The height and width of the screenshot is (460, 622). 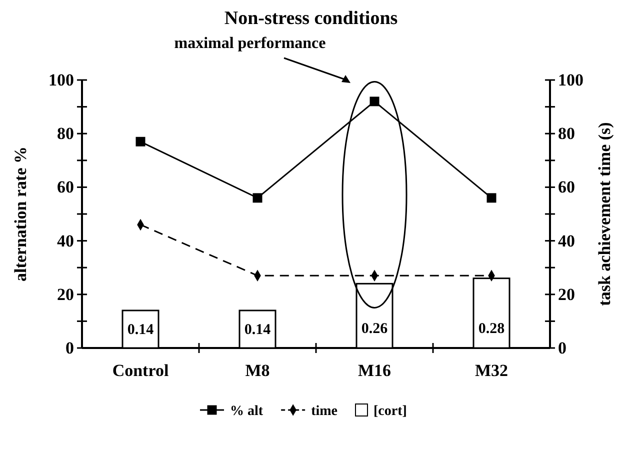 I want to click on annotation: 0.26, so click(x=374, y=329).